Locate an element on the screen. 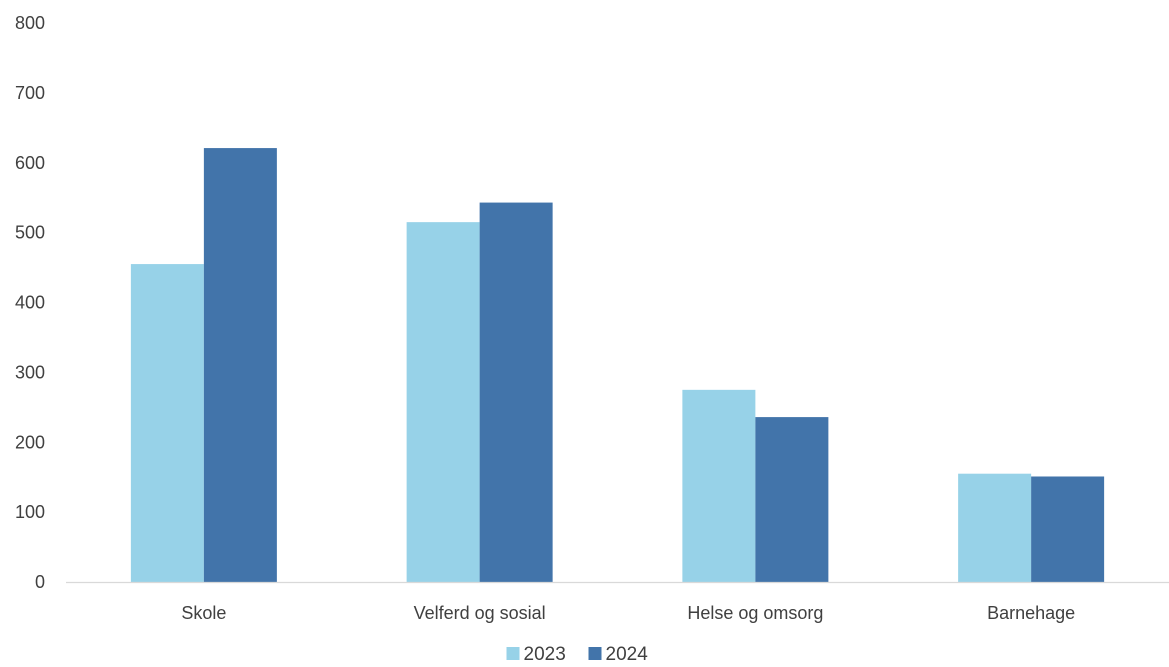 Image resolution: width=1169 pixels, height=667 pixels. legend-label: 2024 is located at coordinates (627, 653).